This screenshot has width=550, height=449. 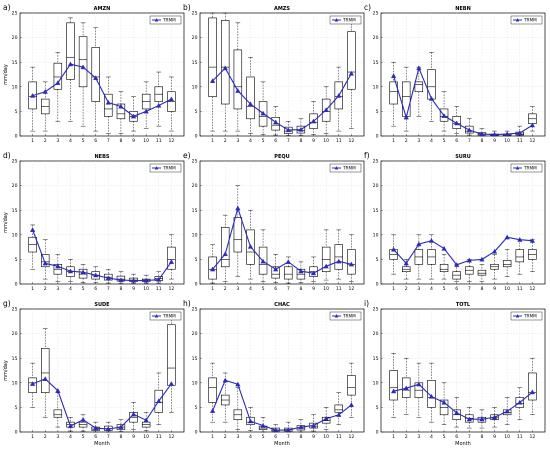 What do you see at coordinates (7, 7) in the screenshot?
I see `panel-label: a)` at bounding box center [7, 7].